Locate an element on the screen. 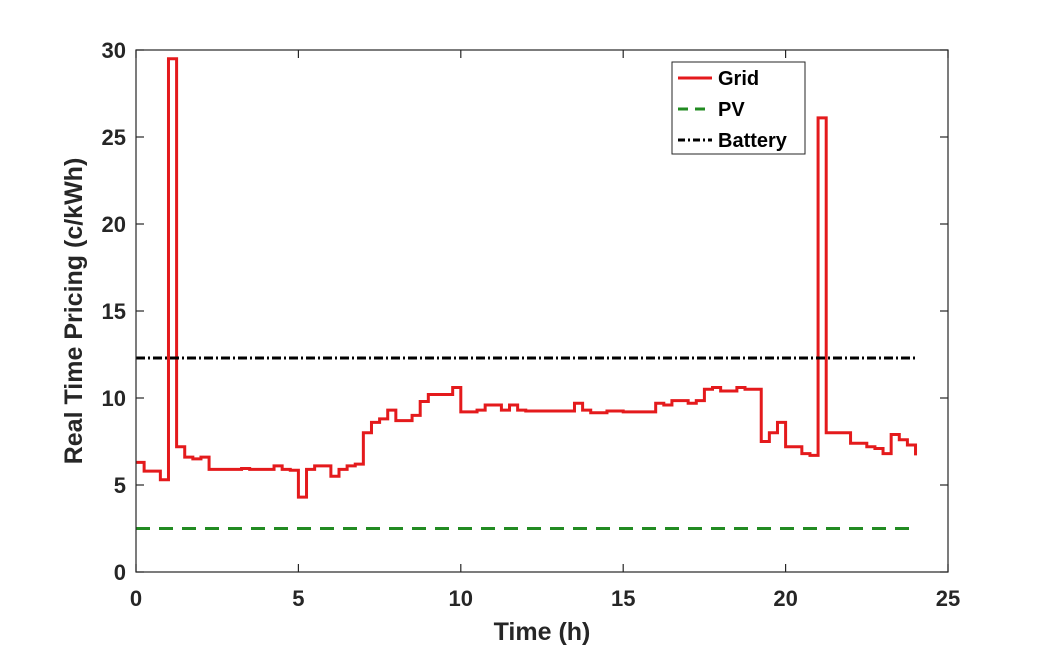 The height and width of the screenshot is (648, 1049). x-tick-label: 5 is located at coordinates (298, 598).